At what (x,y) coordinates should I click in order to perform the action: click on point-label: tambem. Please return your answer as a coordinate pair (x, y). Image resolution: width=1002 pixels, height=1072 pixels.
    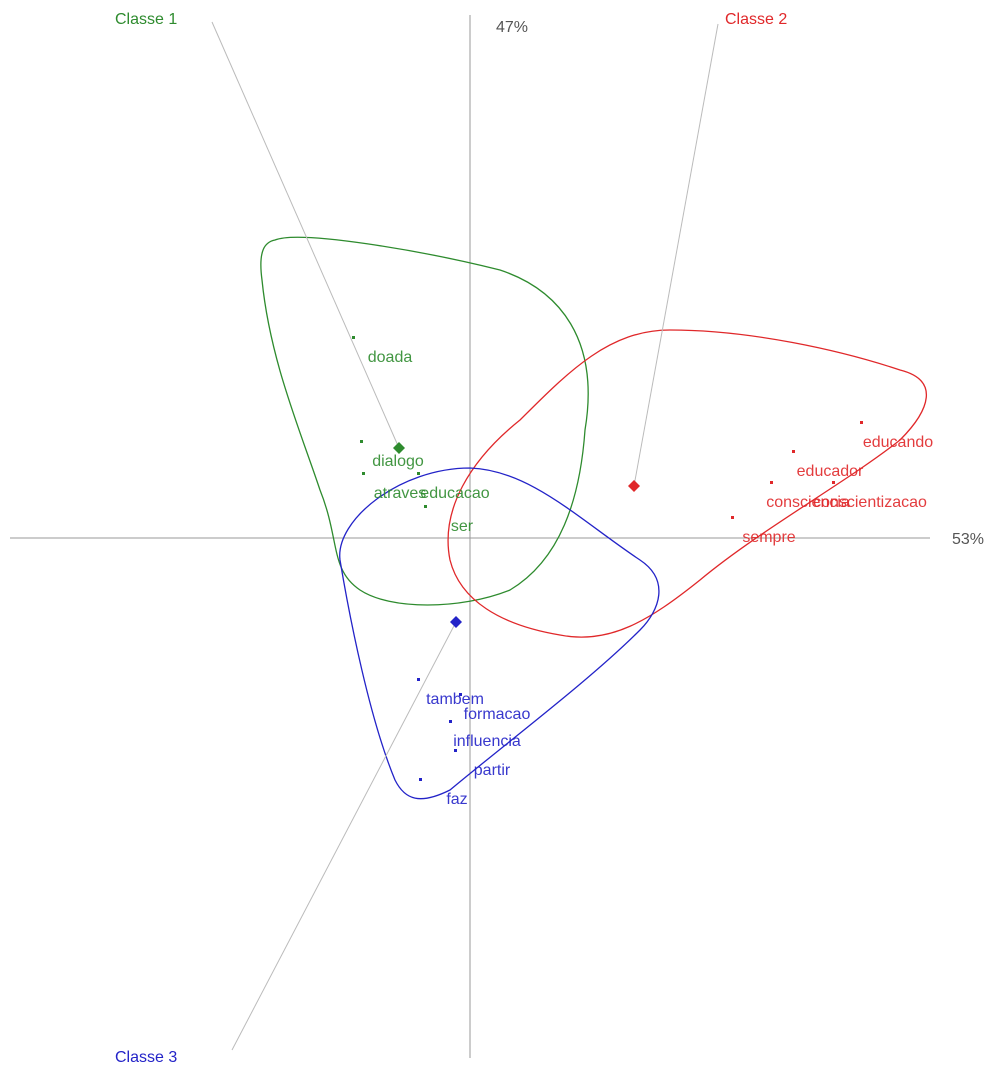
    Looking at the image, I should click on (455, 699).